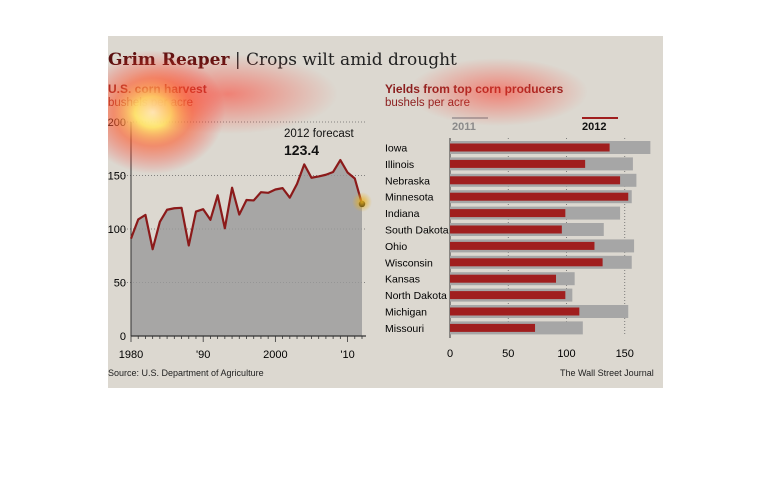  What do you see at coordinates (186, 373) in the screenshot?
I see `source-note: Source: U.S. Department of Agriculture` at bounding box center [186, 373].